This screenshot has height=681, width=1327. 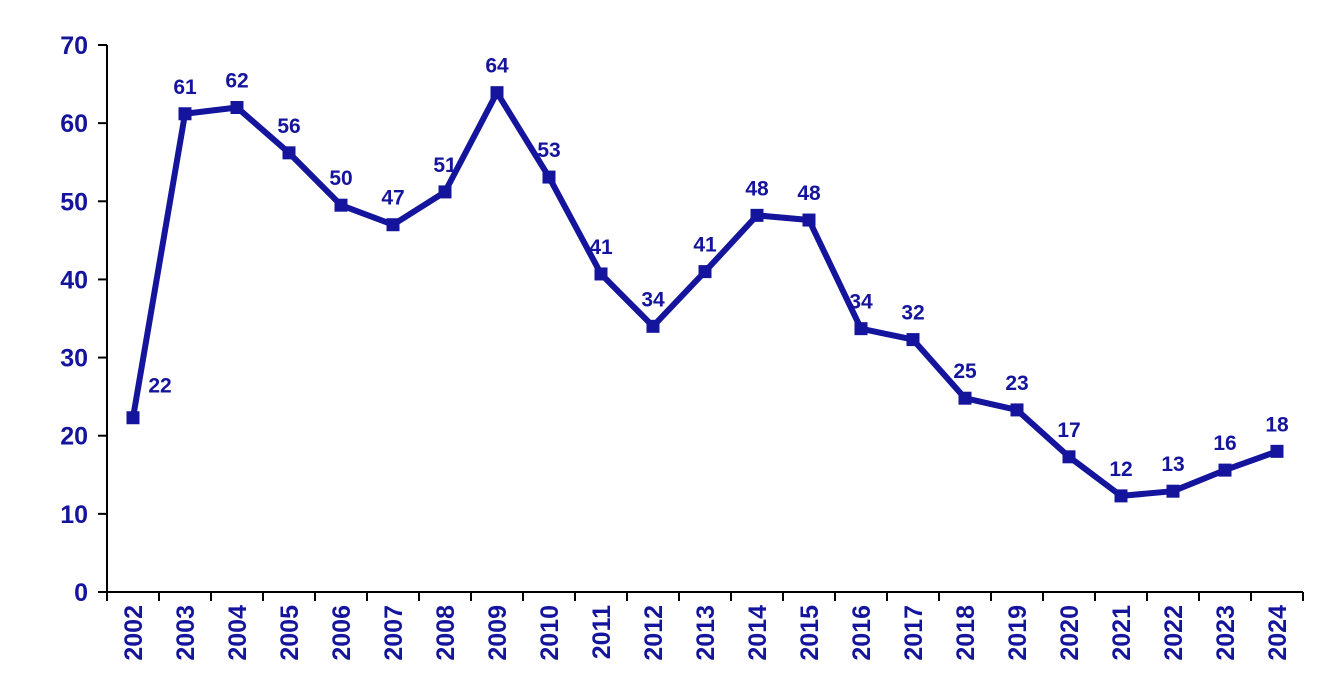 I want to click on data-point-label: 18, so click(x=1277, y=424).